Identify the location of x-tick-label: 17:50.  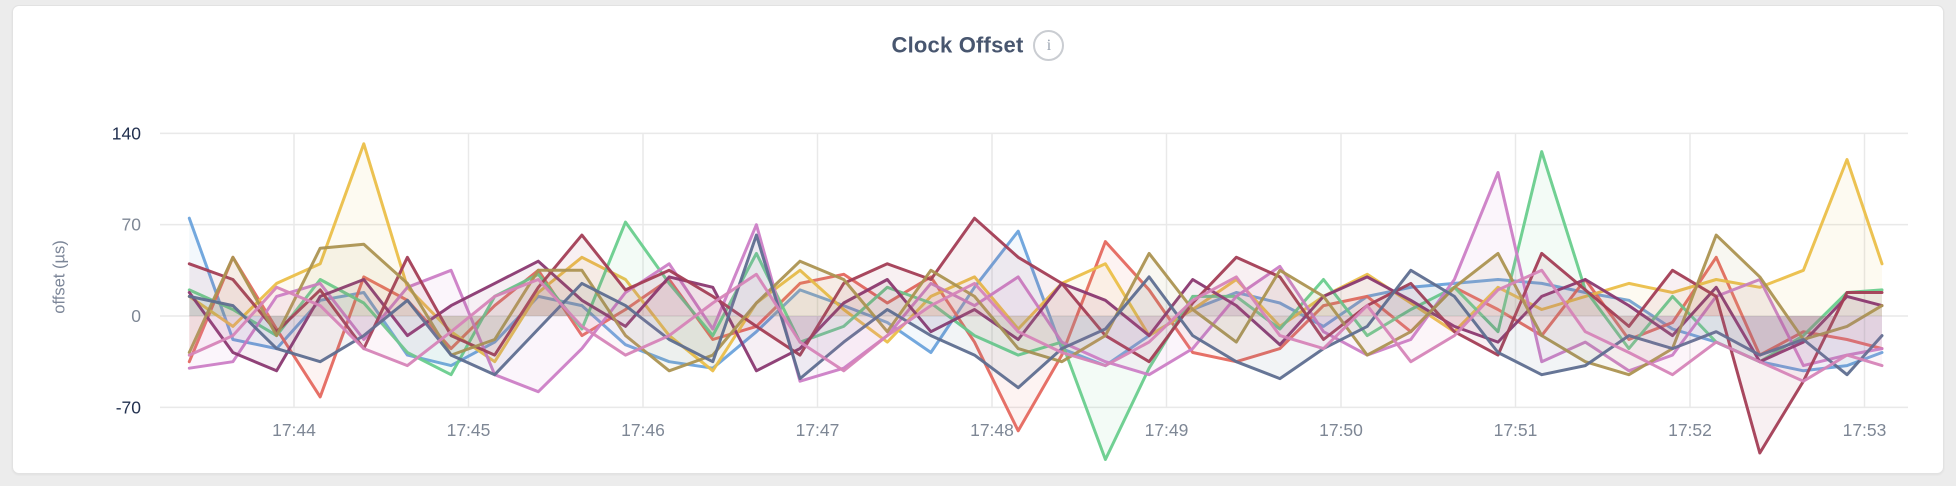
(1341, 430).